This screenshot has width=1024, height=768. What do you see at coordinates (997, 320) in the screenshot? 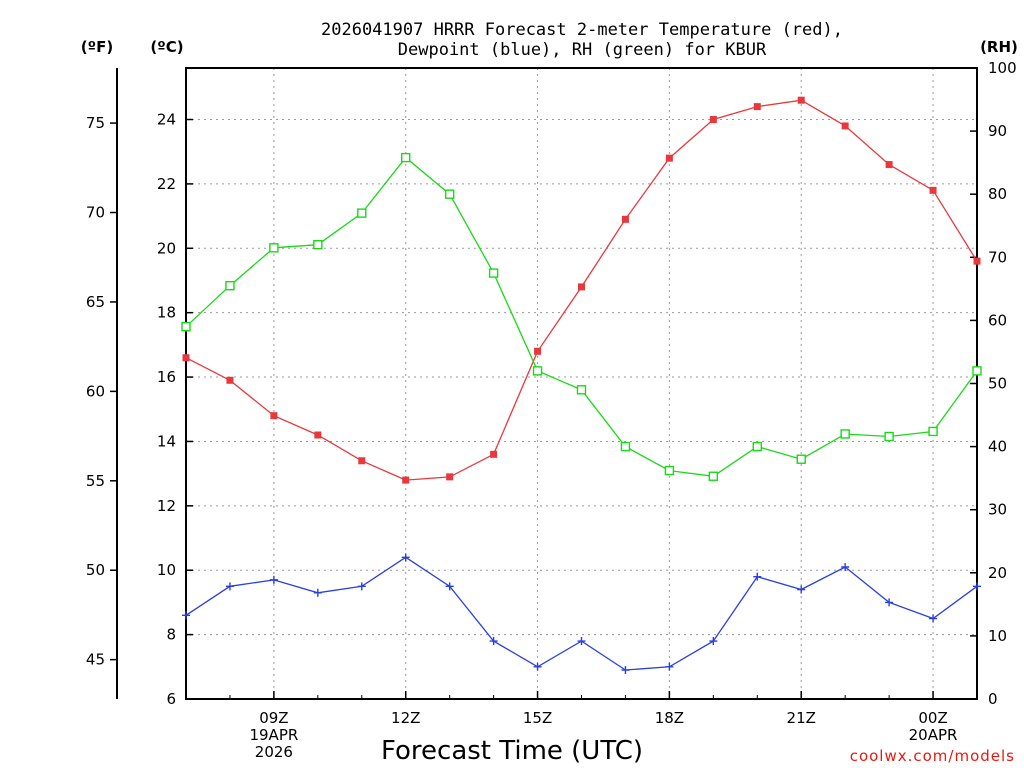
I see `rh-tick-label: 60` at bounding box center [997, 320].